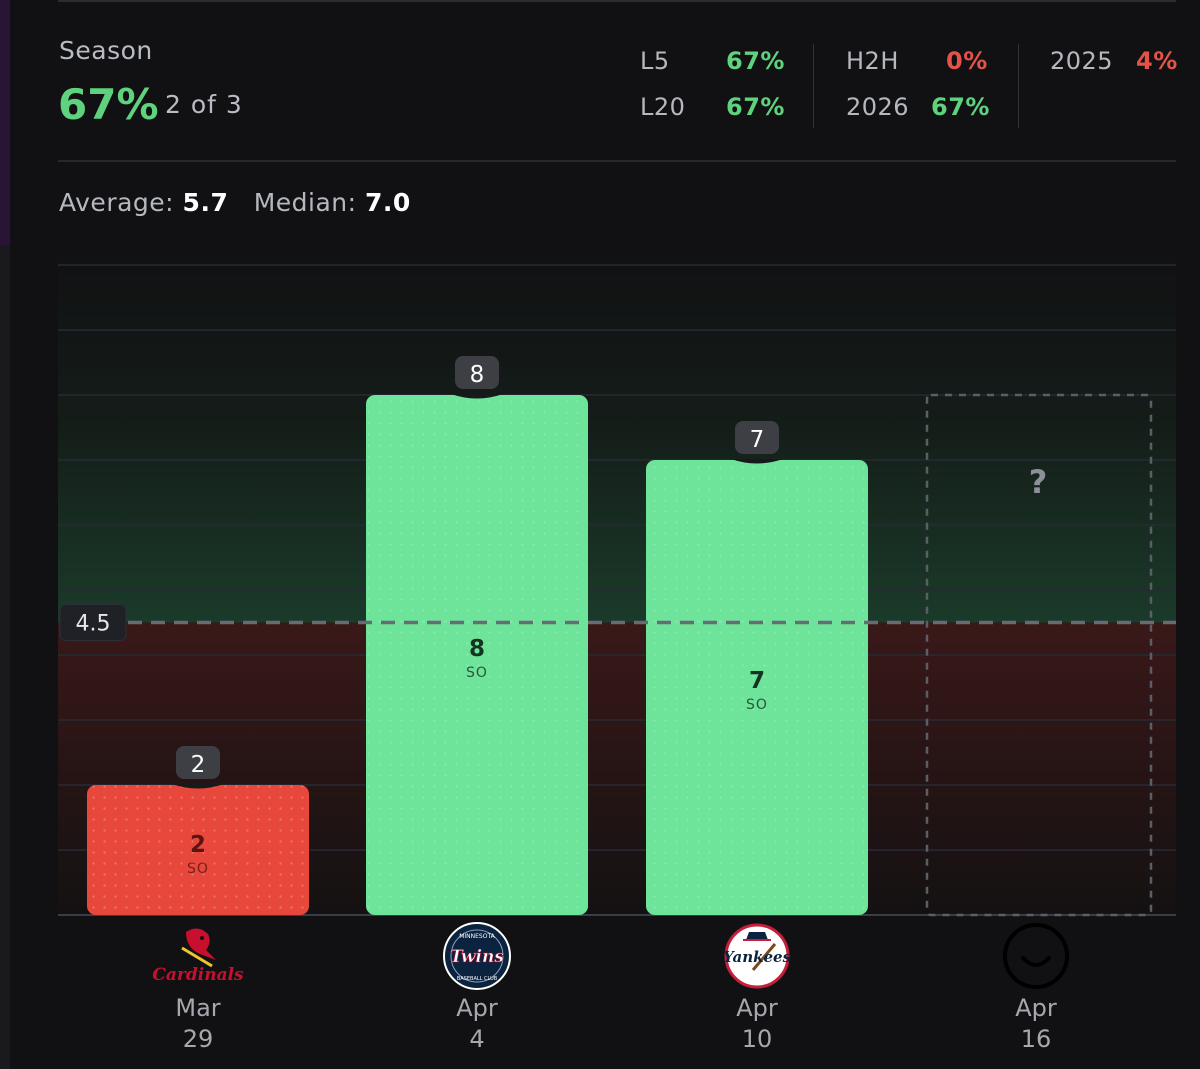 The height and width of the screenshot is (1069, 1200). I want to click on bar-value-label: 2, so click(198, 765).